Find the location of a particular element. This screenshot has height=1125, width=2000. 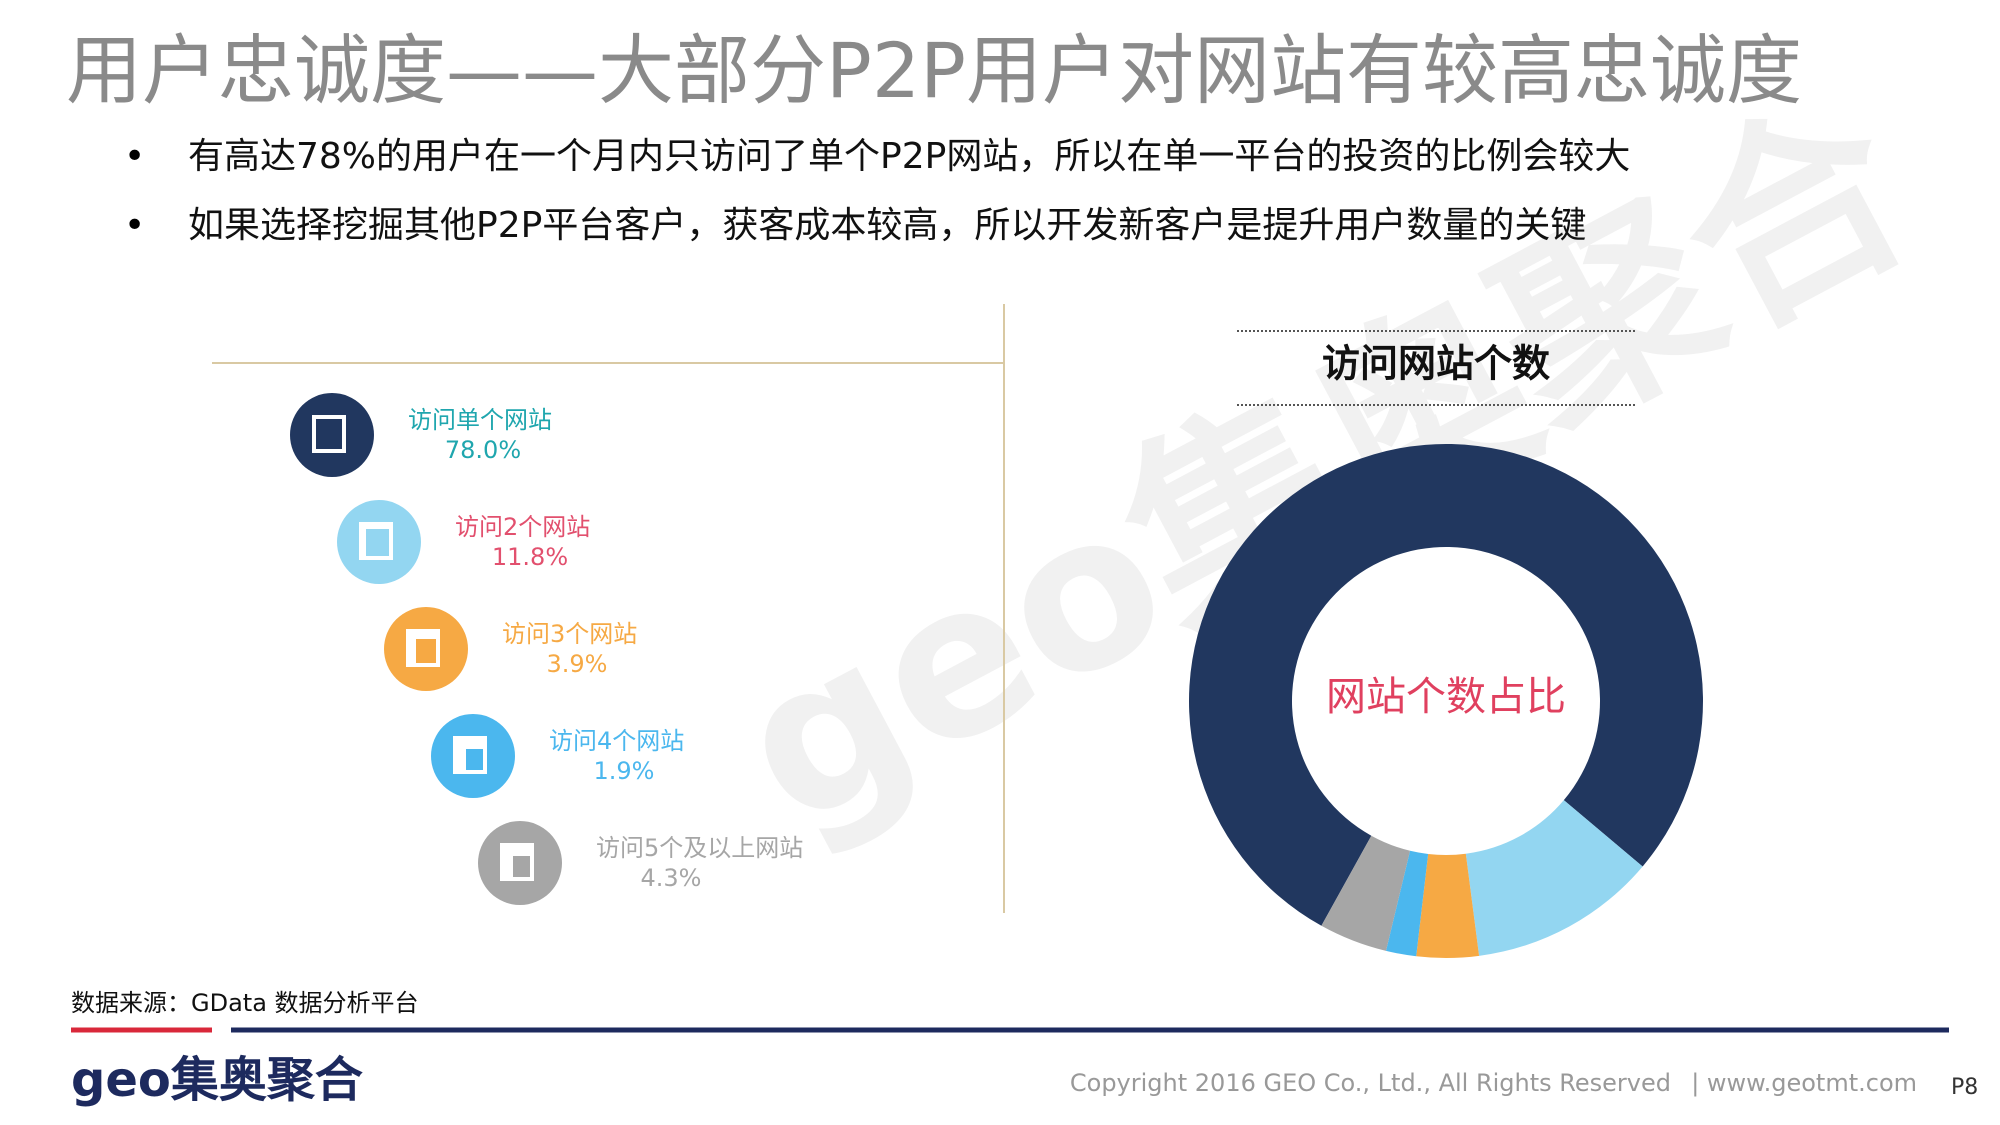

slide-title: 用户忠诚度——大部分P2P用户对网站有较高忠诚度 is located at coordinates (934, 70).